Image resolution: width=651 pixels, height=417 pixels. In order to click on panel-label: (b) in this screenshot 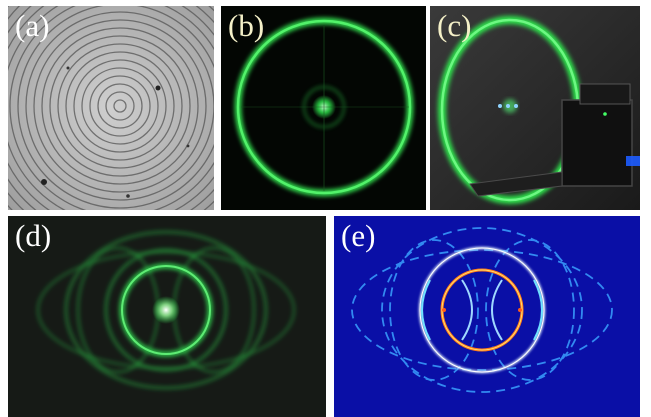, I will do `click(246, 25)`.